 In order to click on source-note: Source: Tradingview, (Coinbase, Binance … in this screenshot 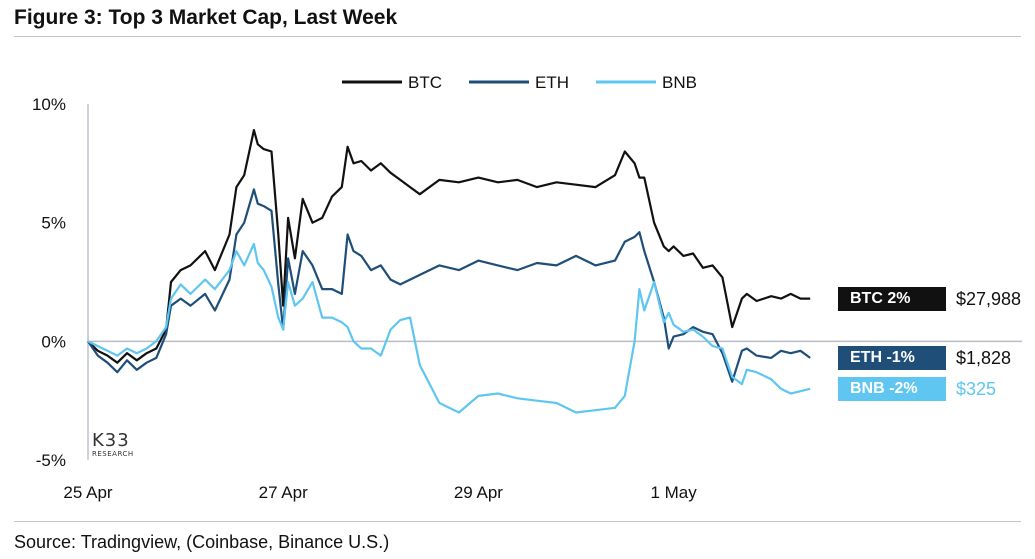, I will do `click(202, 542)`.